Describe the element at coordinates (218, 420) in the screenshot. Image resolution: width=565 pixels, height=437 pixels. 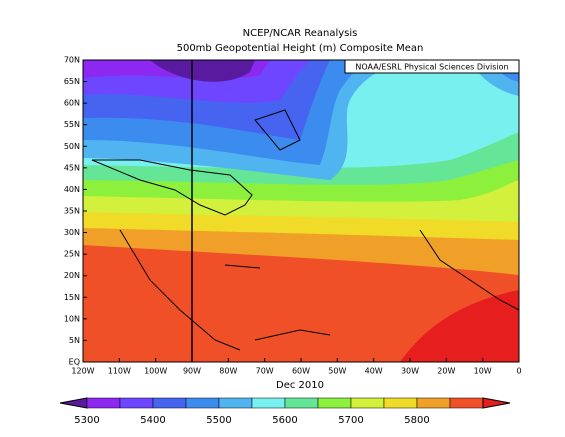
I see `colorbar-label: 5500` at that location.